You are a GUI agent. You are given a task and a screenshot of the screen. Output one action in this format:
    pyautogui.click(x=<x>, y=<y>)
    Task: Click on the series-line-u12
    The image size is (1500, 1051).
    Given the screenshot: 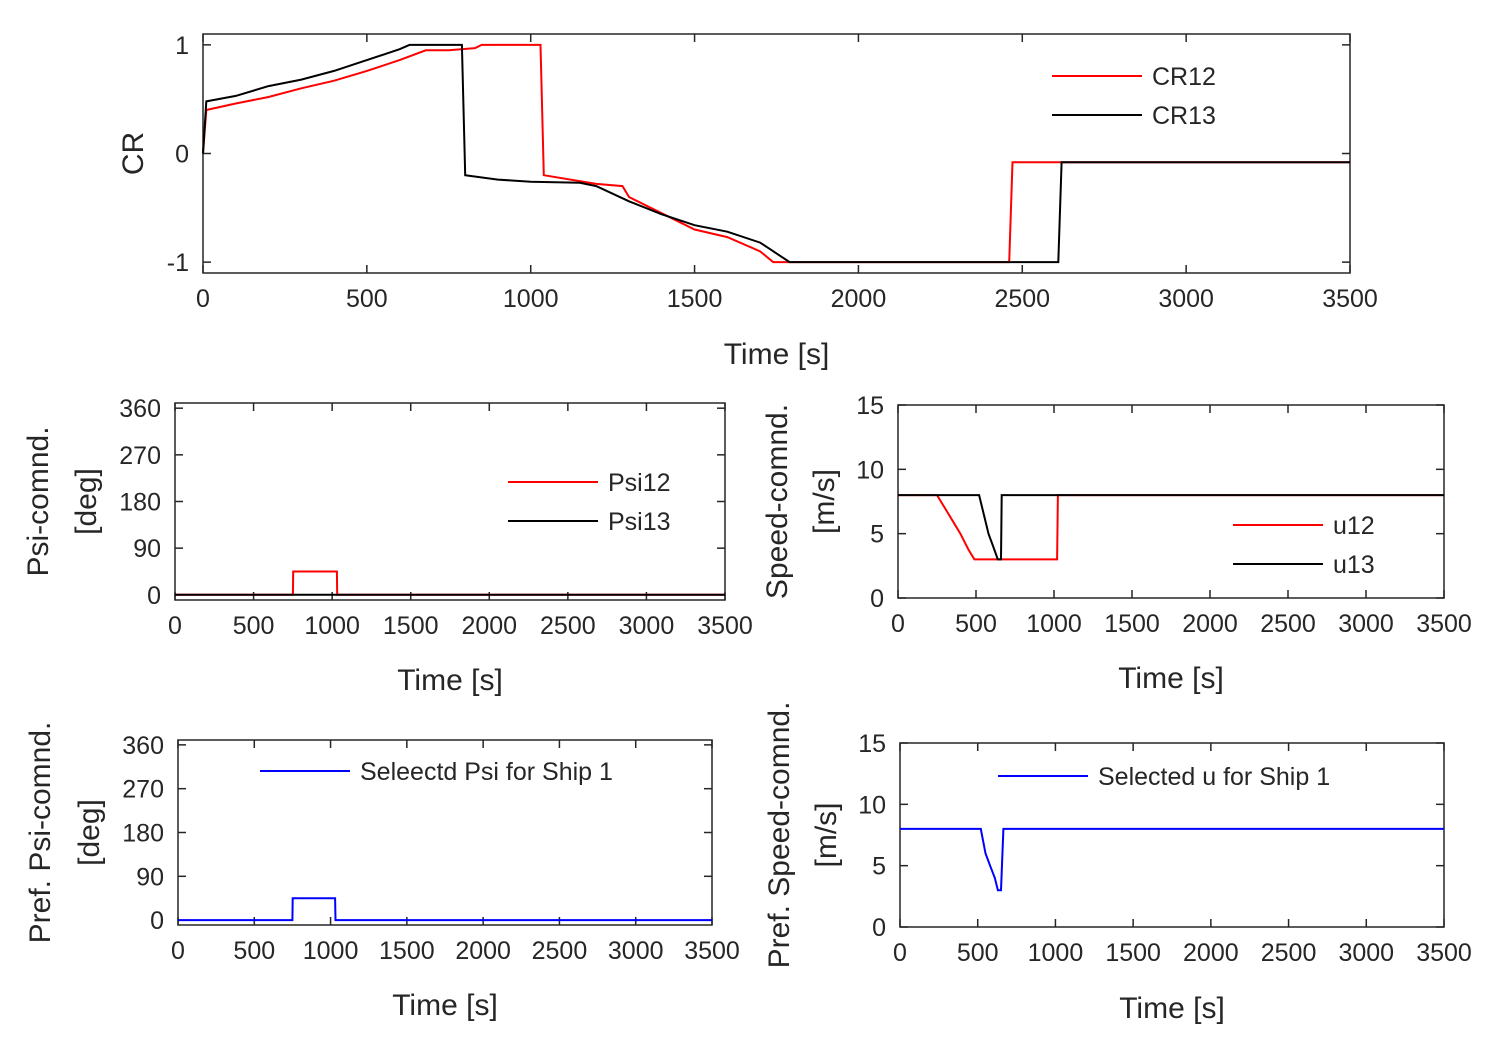 What is the action you would take?
    pyautogui.click(x=1171, y=527)
    